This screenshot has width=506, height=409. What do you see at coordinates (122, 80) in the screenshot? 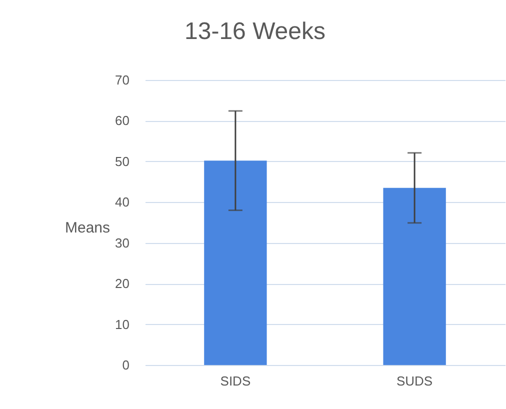
I see `y-tick-label: 70` at bounding box center [122, 80].